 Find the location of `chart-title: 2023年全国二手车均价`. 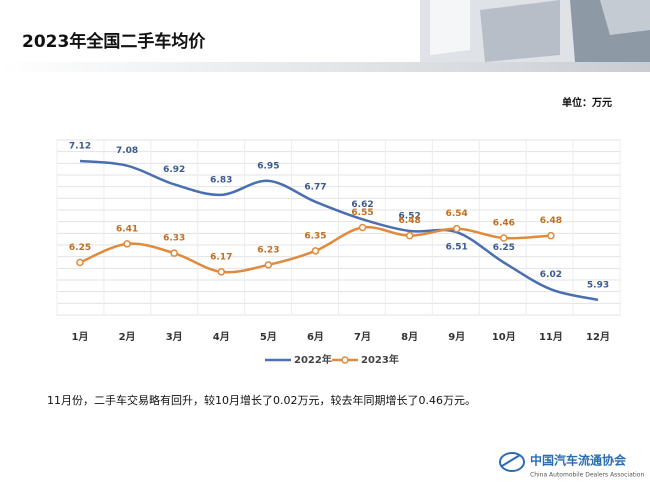

chart-title: 2023年全国二手车均价 is located at coordinates (114, 41).